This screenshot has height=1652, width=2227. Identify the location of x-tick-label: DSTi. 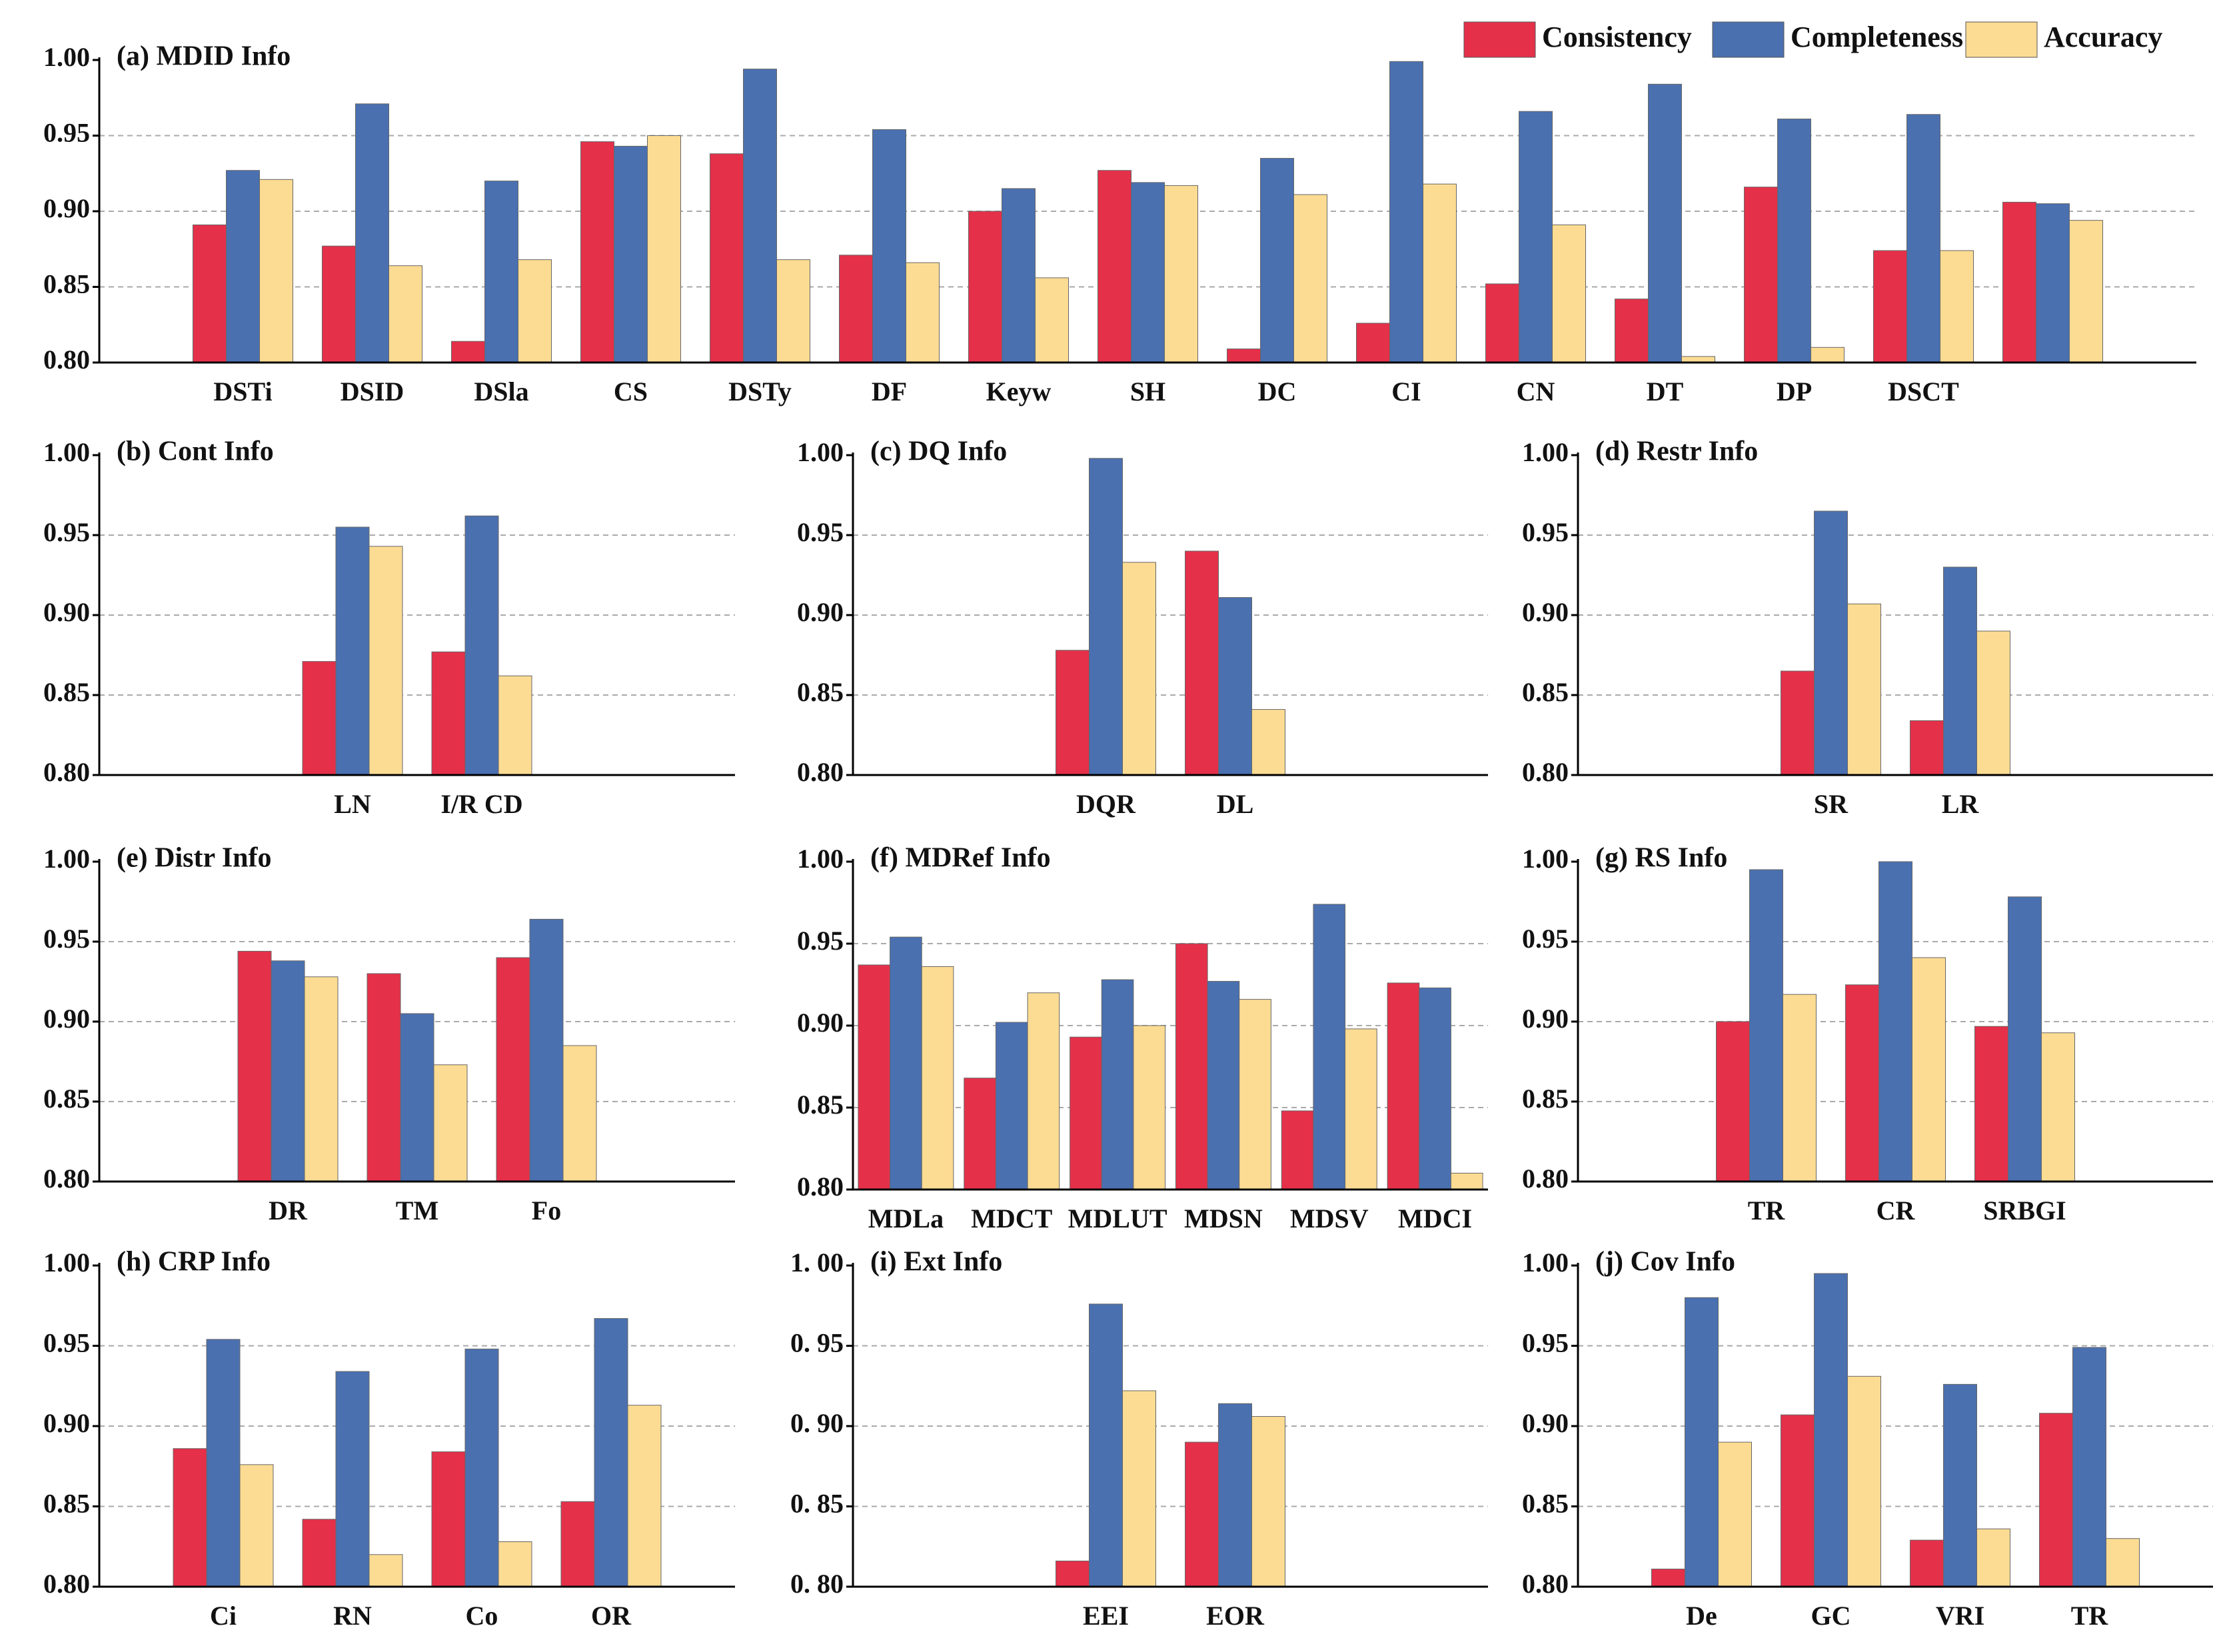
(243, 392).